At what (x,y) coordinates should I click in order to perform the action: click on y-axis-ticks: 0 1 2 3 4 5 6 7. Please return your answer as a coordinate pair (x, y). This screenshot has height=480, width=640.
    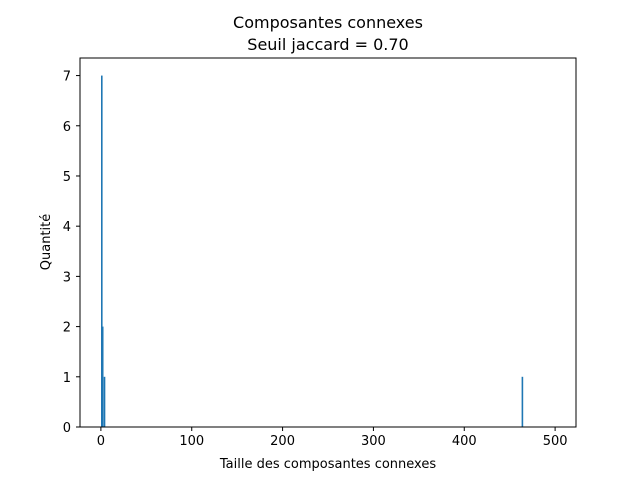
    Looking at the image, I should click on (71, 253).